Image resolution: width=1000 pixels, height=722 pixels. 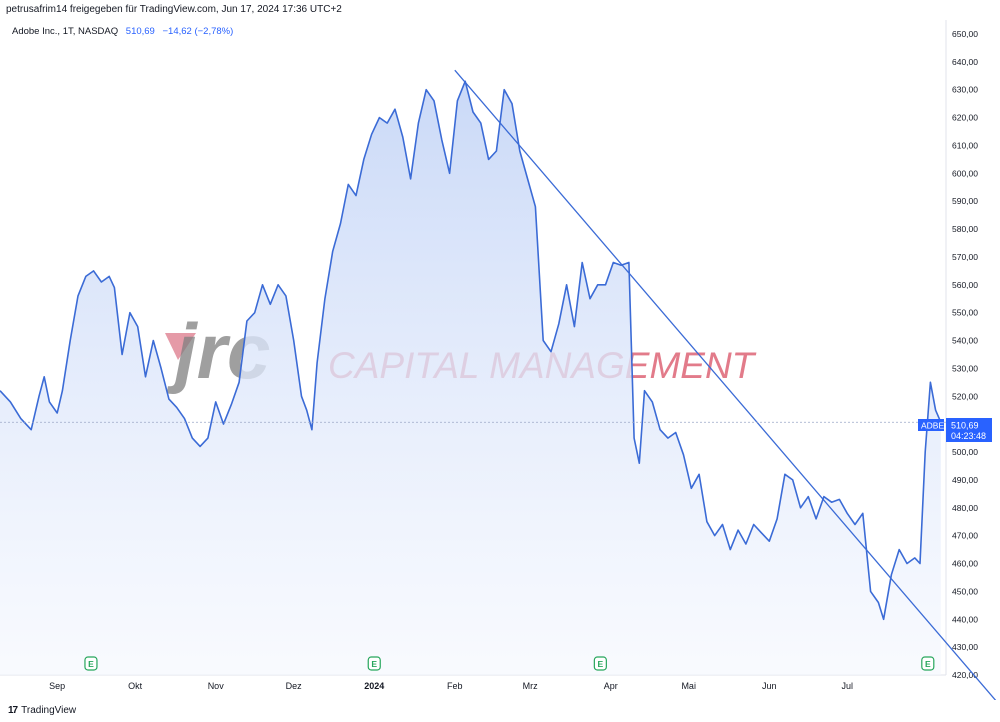 I want to click on x-tick-label: Feb, so click(x=455, y=686).